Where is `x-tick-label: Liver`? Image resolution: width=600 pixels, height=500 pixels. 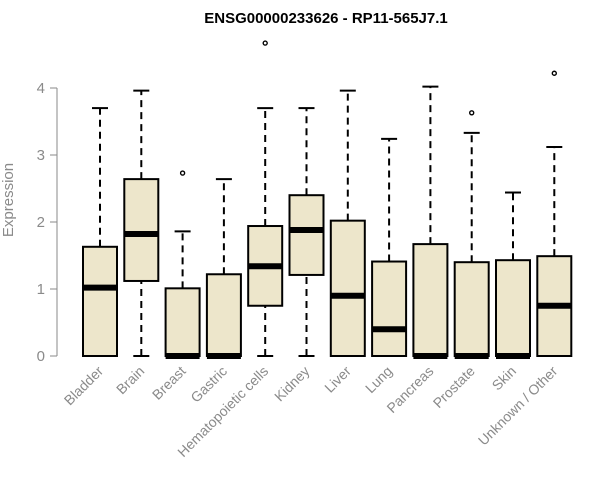
x-tick-label: Liver is located at coordinates (337, 379).